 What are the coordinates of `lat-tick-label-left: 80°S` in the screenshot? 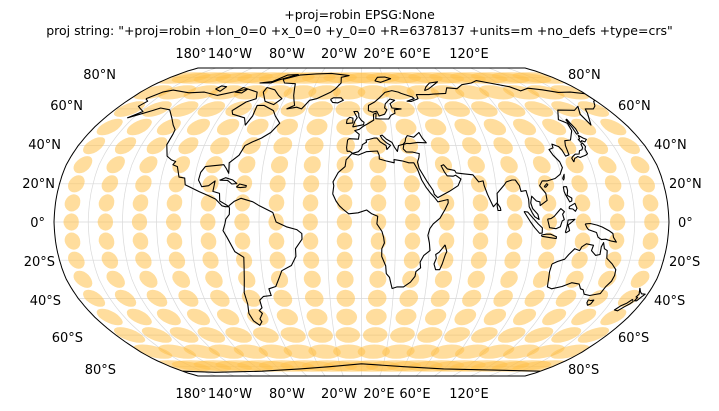 It's located at (100, 370).